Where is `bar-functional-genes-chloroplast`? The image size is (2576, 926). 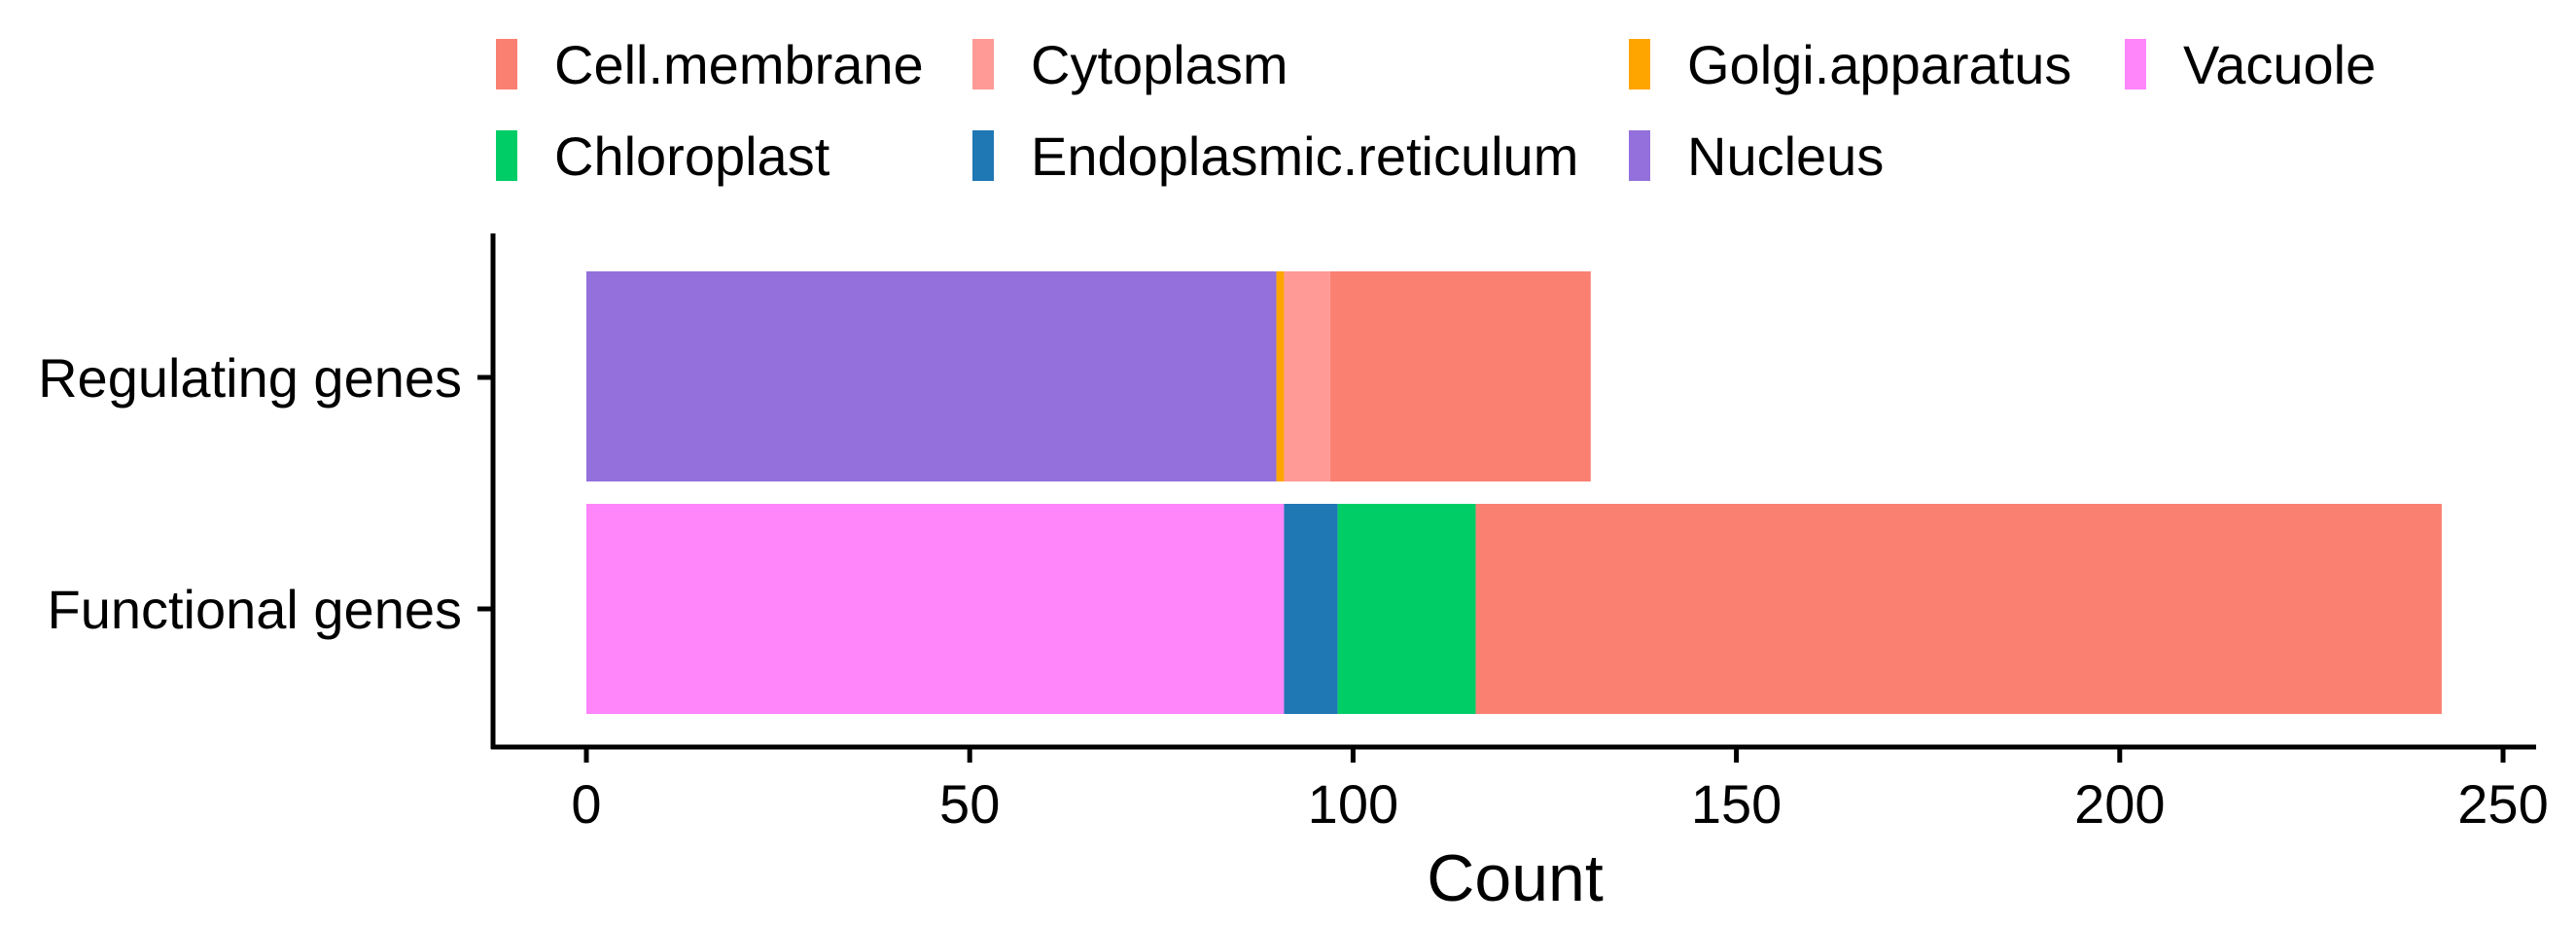 bar-functional-genes-chloroplast is located at coordinates (1407, 609).